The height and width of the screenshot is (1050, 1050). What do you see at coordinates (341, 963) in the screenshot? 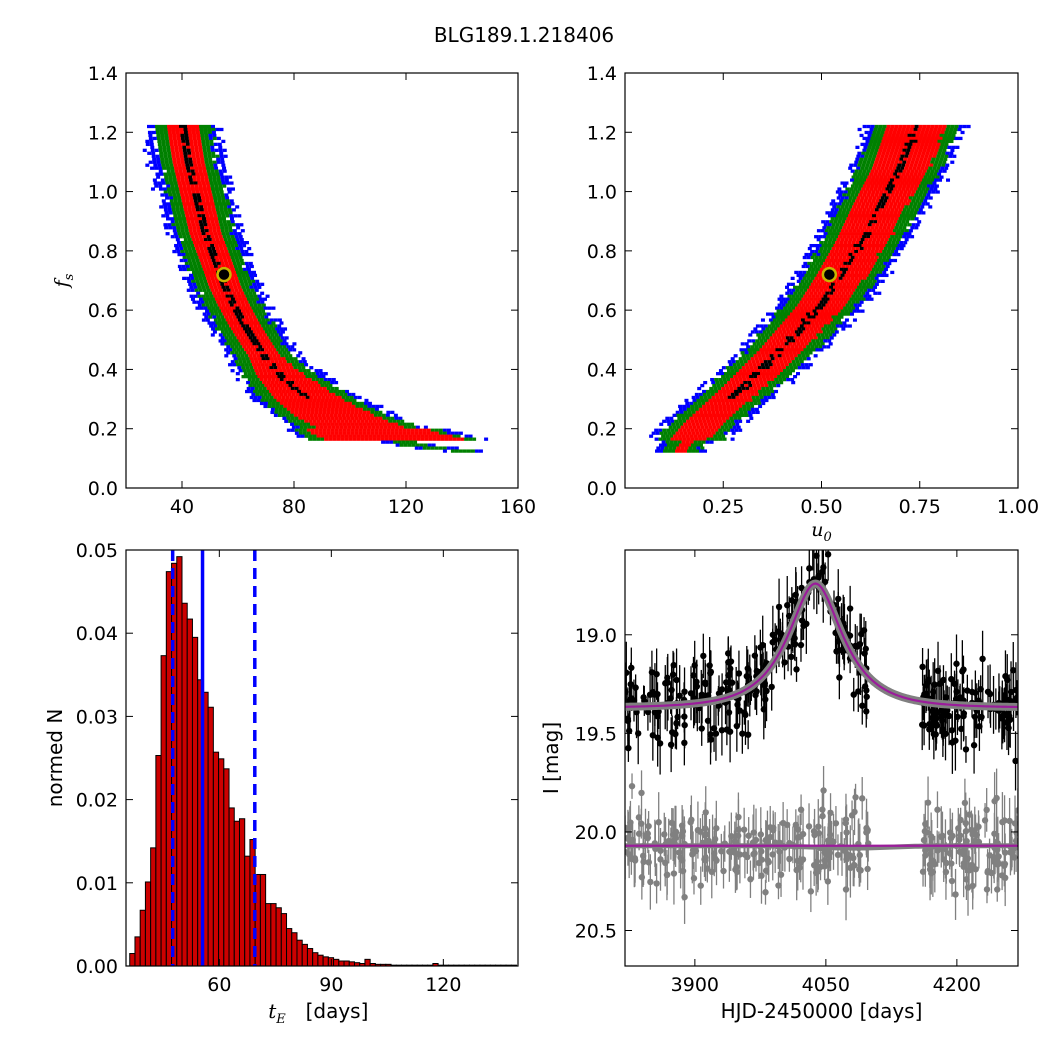
I see `hist-bar` at bounding box center [341, 963].